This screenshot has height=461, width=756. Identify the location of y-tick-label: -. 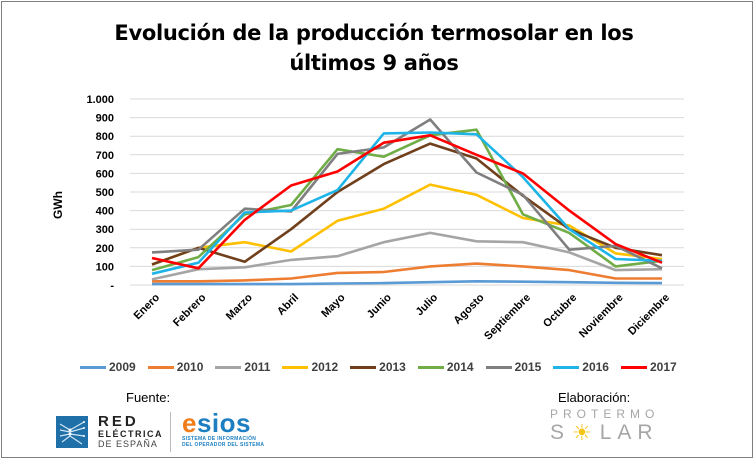
(112, 286).